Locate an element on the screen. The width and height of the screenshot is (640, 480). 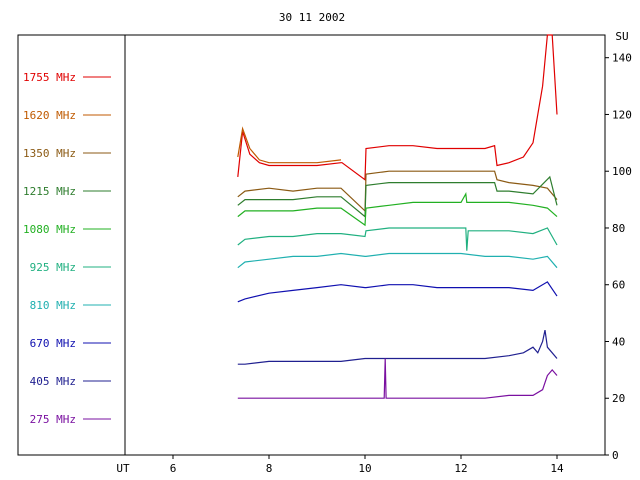
x-tick-label: 6 is located at coordinates (173, 468).